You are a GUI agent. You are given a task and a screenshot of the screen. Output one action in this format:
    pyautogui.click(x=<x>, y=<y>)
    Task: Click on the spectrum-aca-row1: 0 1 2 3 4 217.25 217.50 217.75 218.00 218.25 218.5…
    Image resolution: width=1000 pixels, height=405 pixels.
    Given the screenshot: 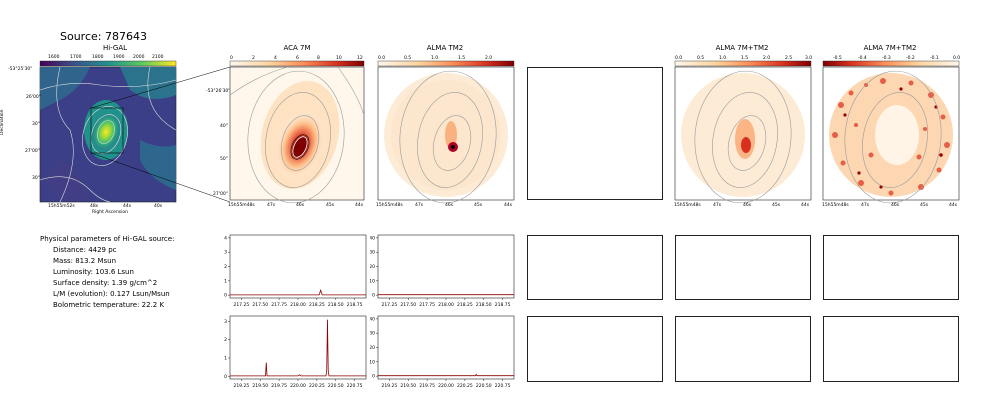 What is the action you would take?
    pyautogui.click(x=295, y=271)
    